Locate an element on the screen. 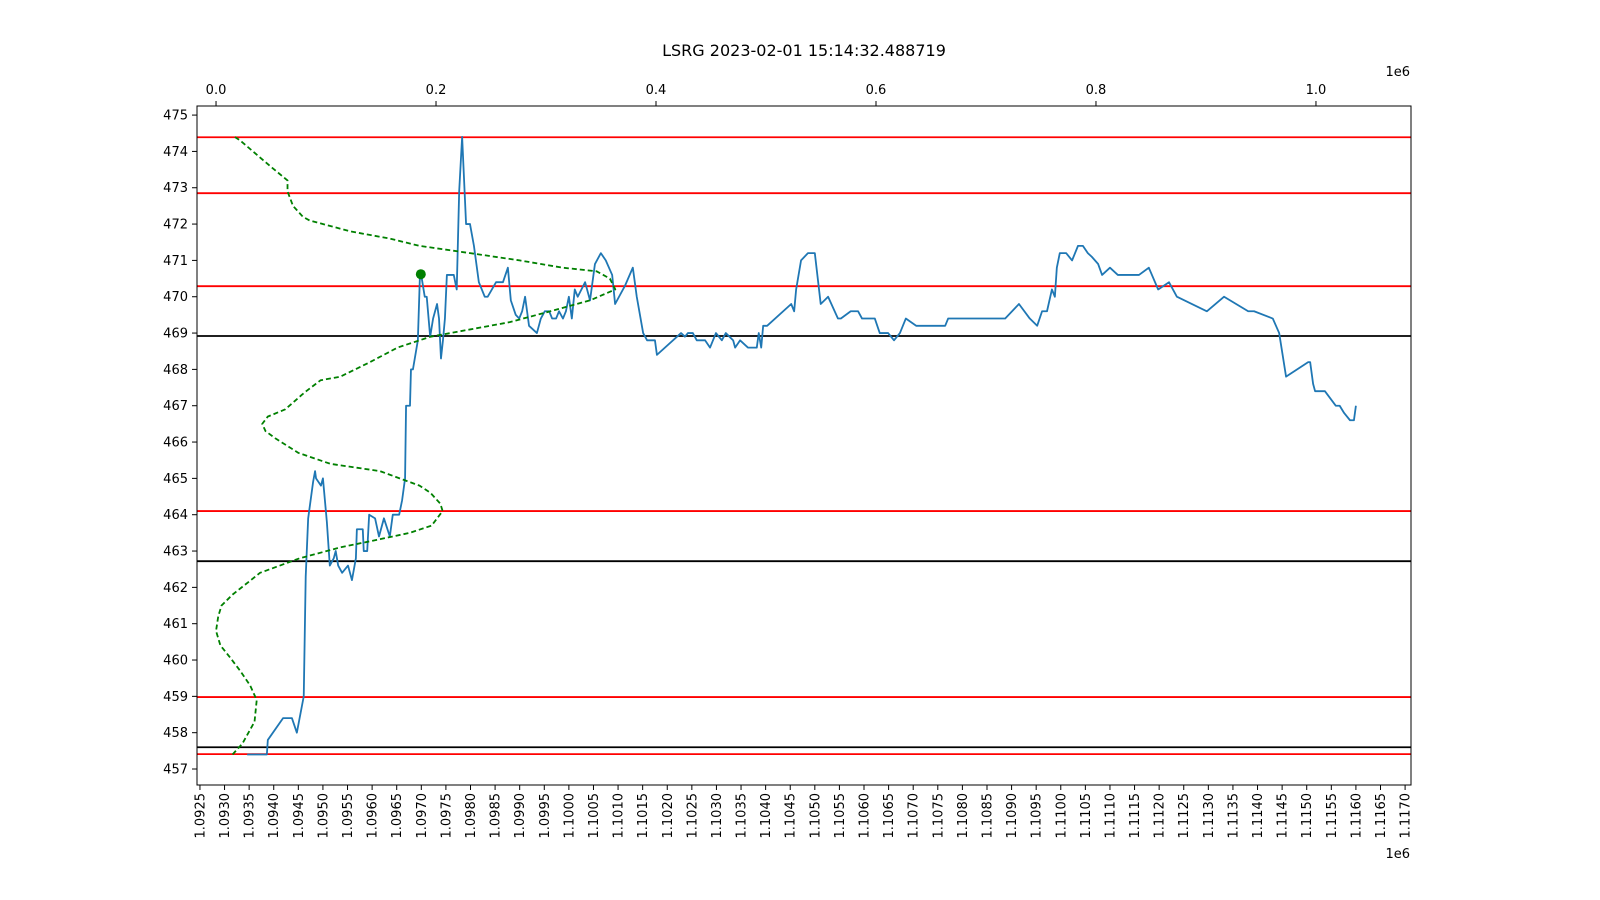  x-tick-label: 1.1070 is located at coordinates (914, 816).